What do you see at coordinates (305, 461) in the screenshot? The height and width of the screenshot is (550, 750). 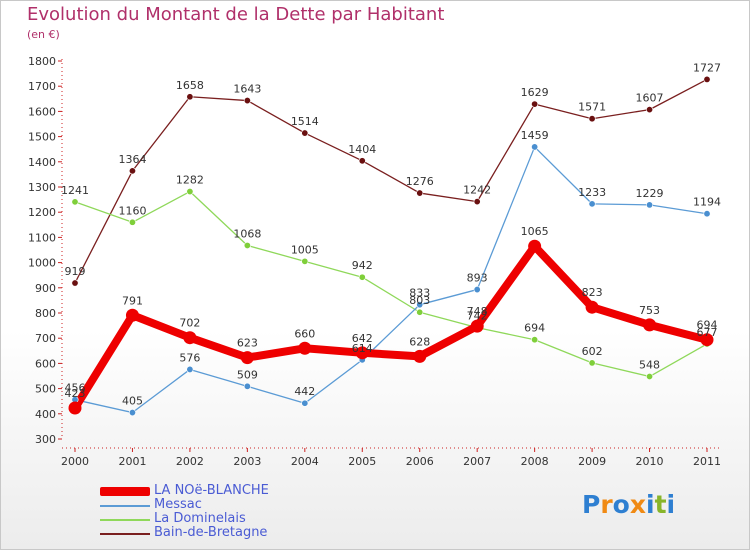 I see `x-tick-label: 2004` at bounding box center [305, 461].